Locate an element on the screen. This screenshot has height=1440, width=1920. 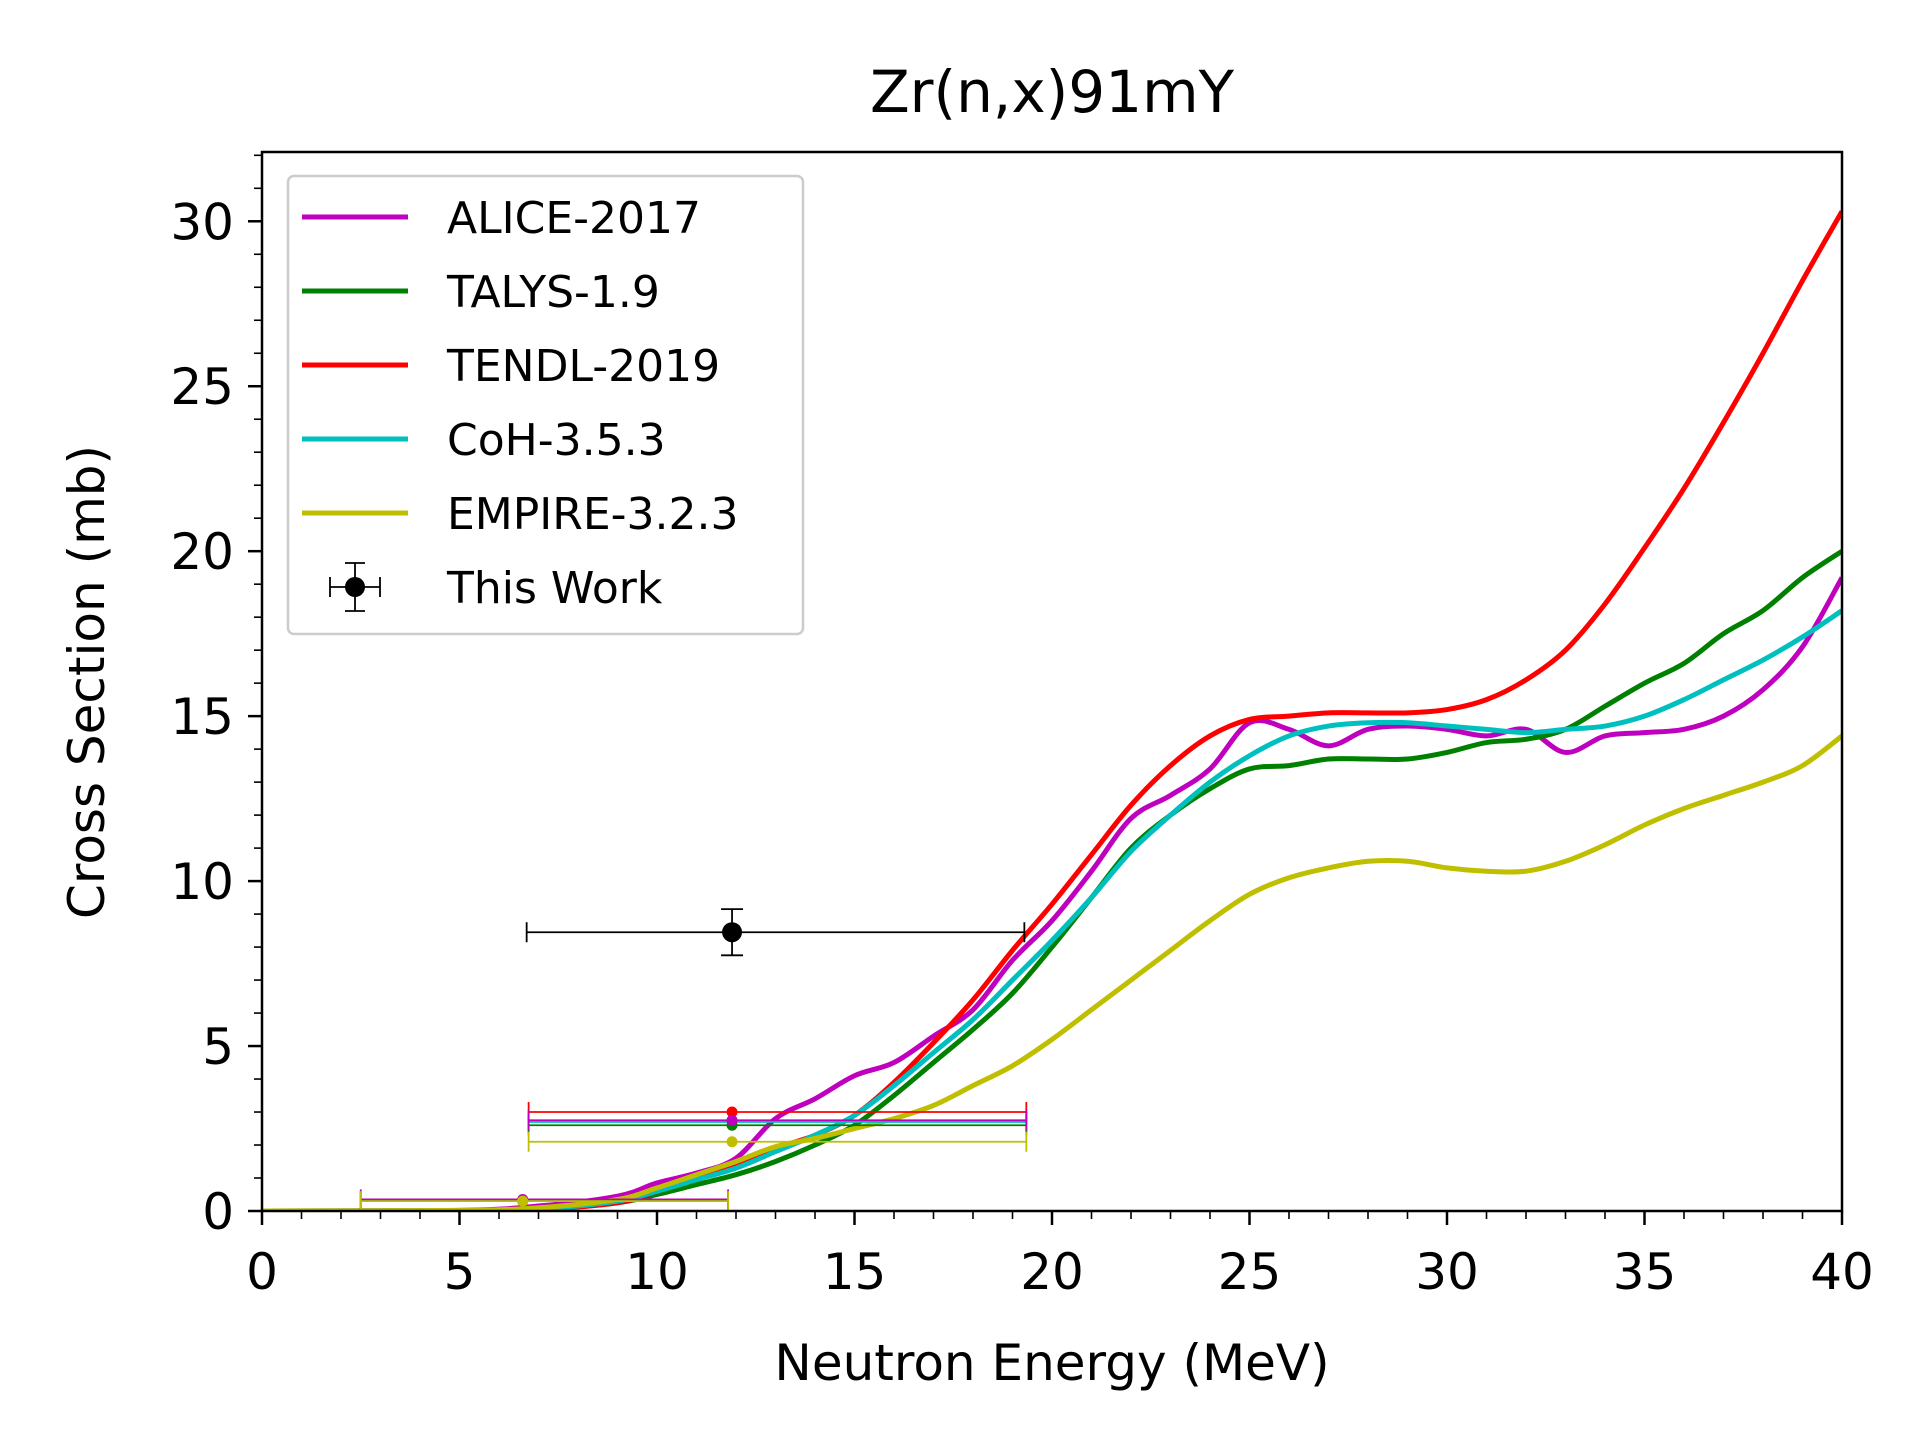
y-tick-label: 15 is located at coordinates (202, 717).